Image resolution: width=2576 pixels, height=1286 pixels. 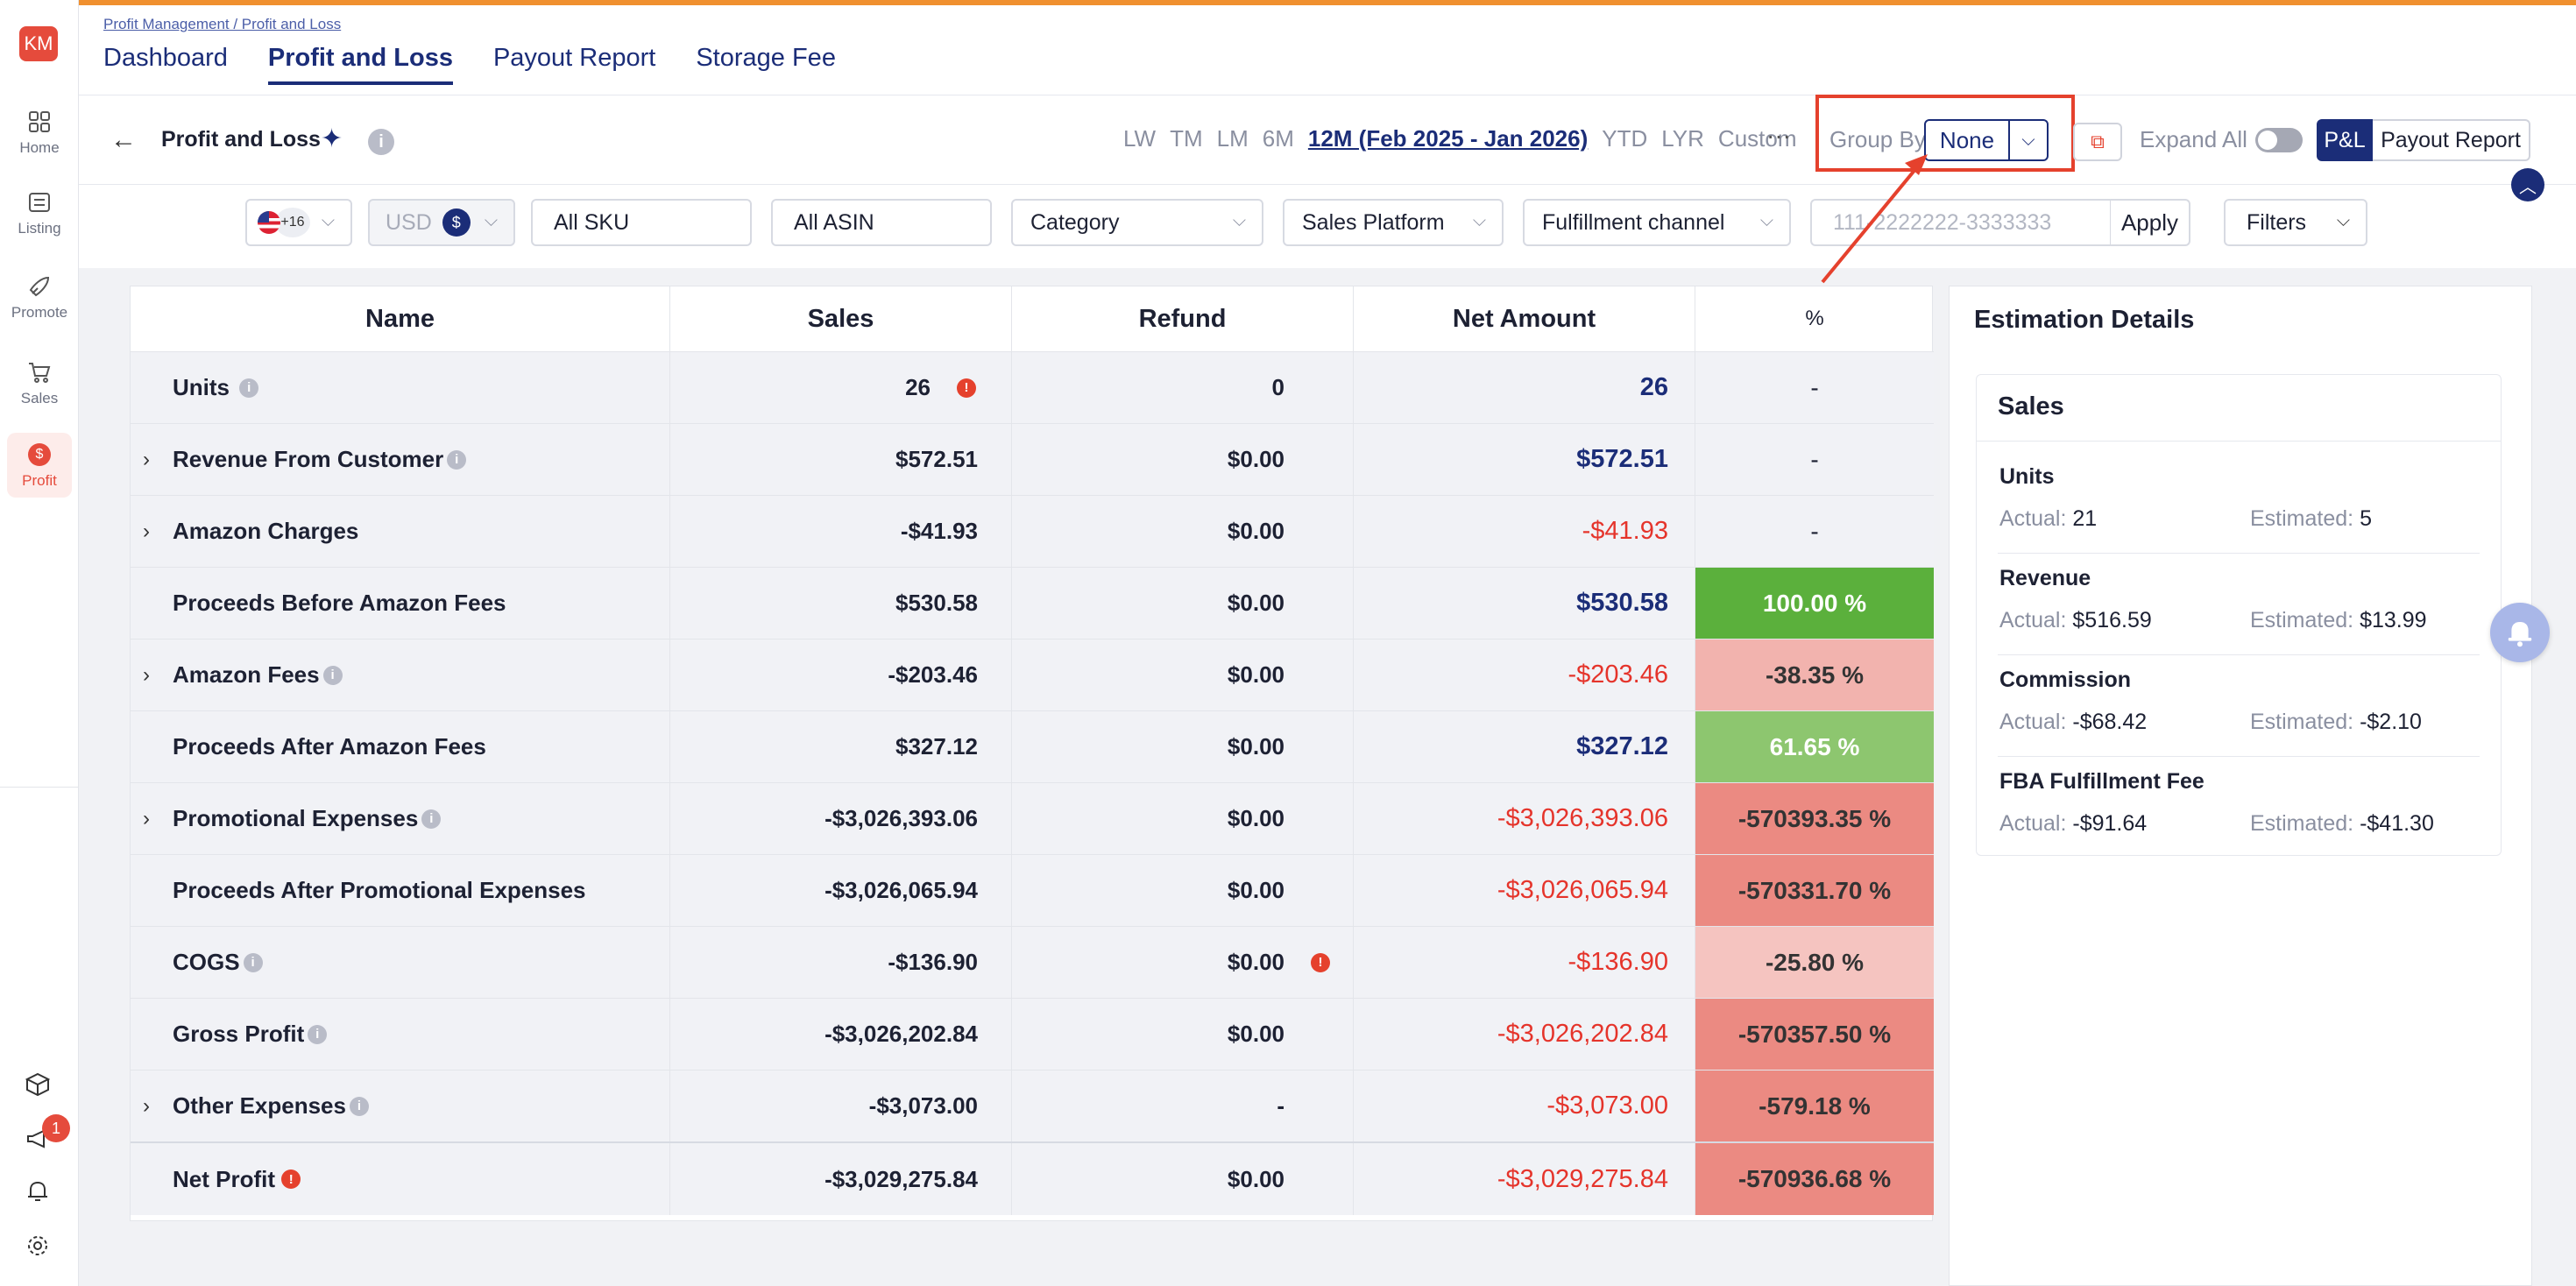 What do you see at coordinates (2451, 140) in the screenshot?
I see `payout-report-button: Payout Report` at bounding box center [2451, 140].